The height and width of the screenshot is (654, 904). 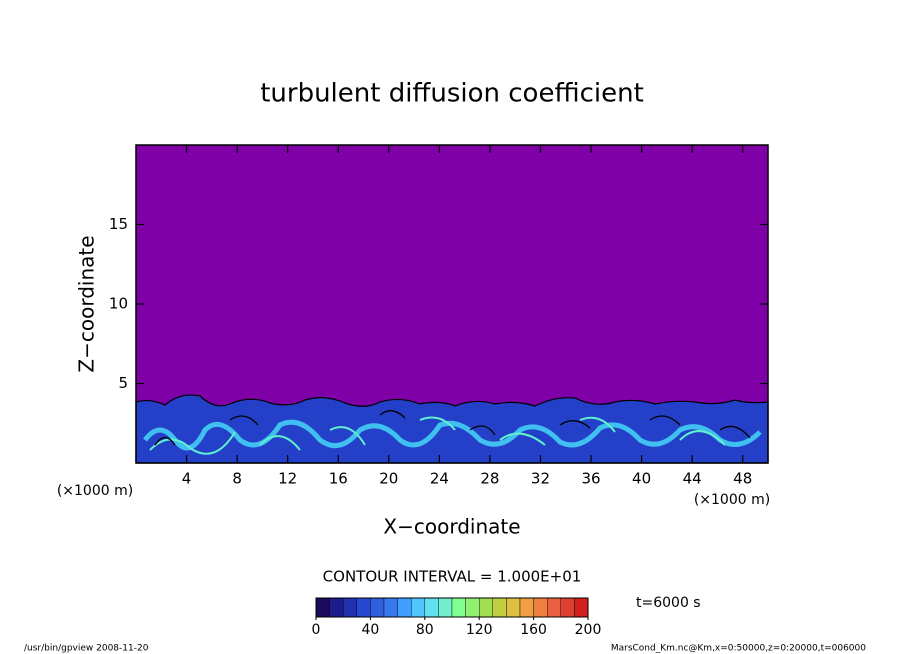 I want to click on colorbar-frame, so click(x=452, y=607).